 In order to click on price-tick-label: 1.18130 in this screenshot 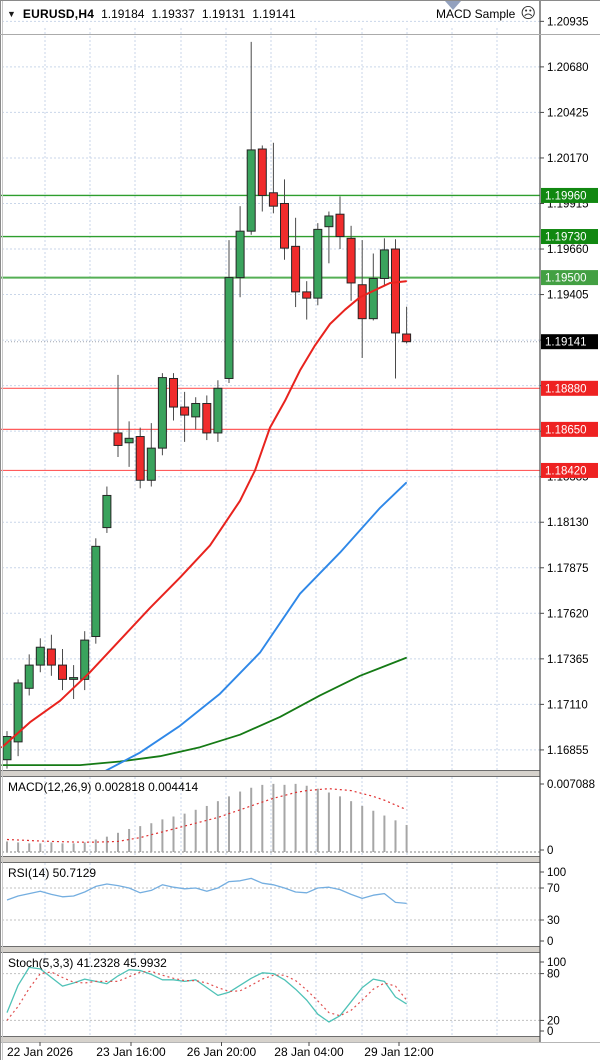, I will do `click(568, 523)`.